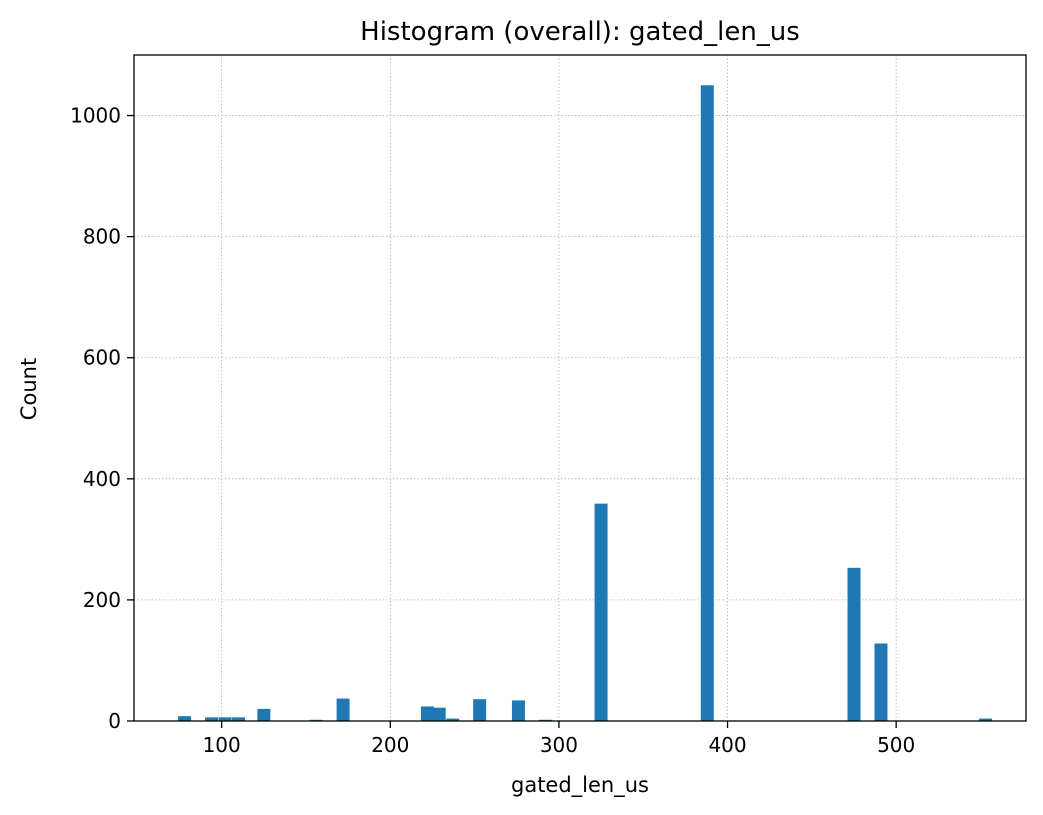 The image size is (1043, 815). I want to click on x-tick-label: 400, so click(727, 745).